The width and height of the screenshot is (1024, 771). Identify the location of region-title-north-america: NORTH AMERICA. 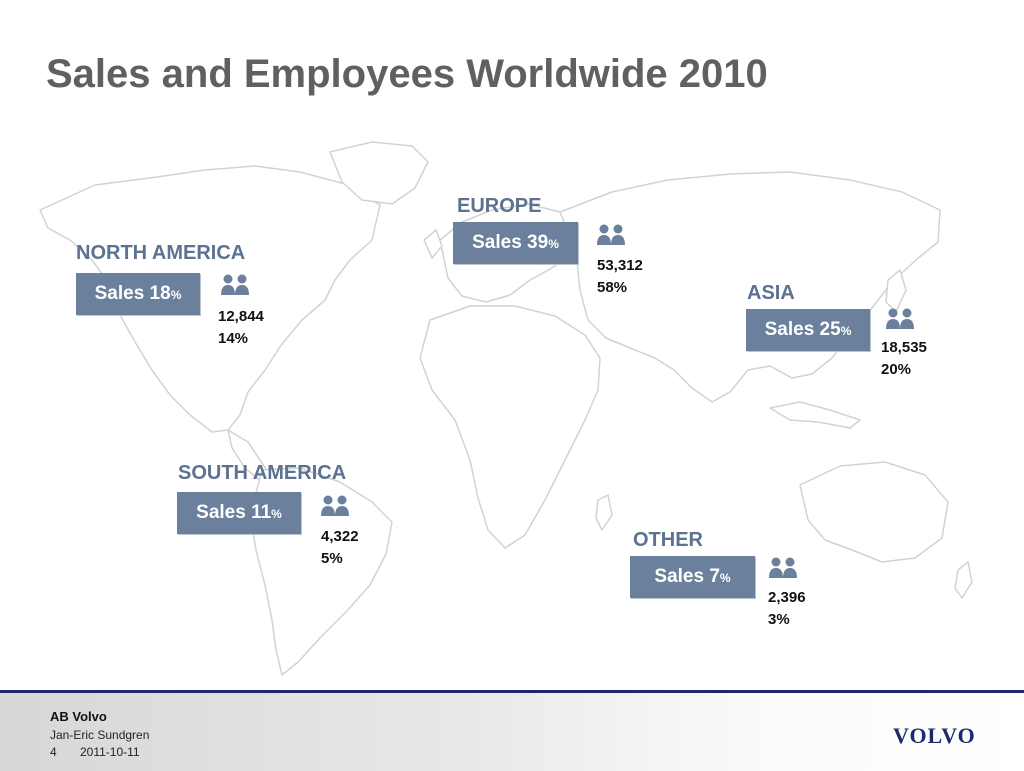
(161, 253).